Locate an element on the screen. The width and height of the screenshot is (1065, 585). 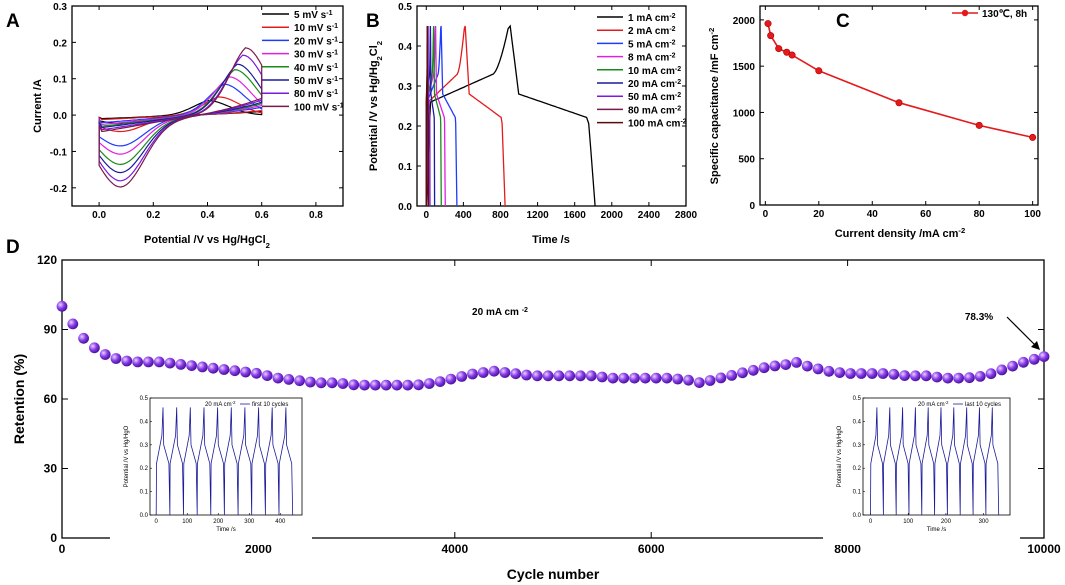
panel-b-y-tick-label: 0.0 is located at coordinates (405, 207).